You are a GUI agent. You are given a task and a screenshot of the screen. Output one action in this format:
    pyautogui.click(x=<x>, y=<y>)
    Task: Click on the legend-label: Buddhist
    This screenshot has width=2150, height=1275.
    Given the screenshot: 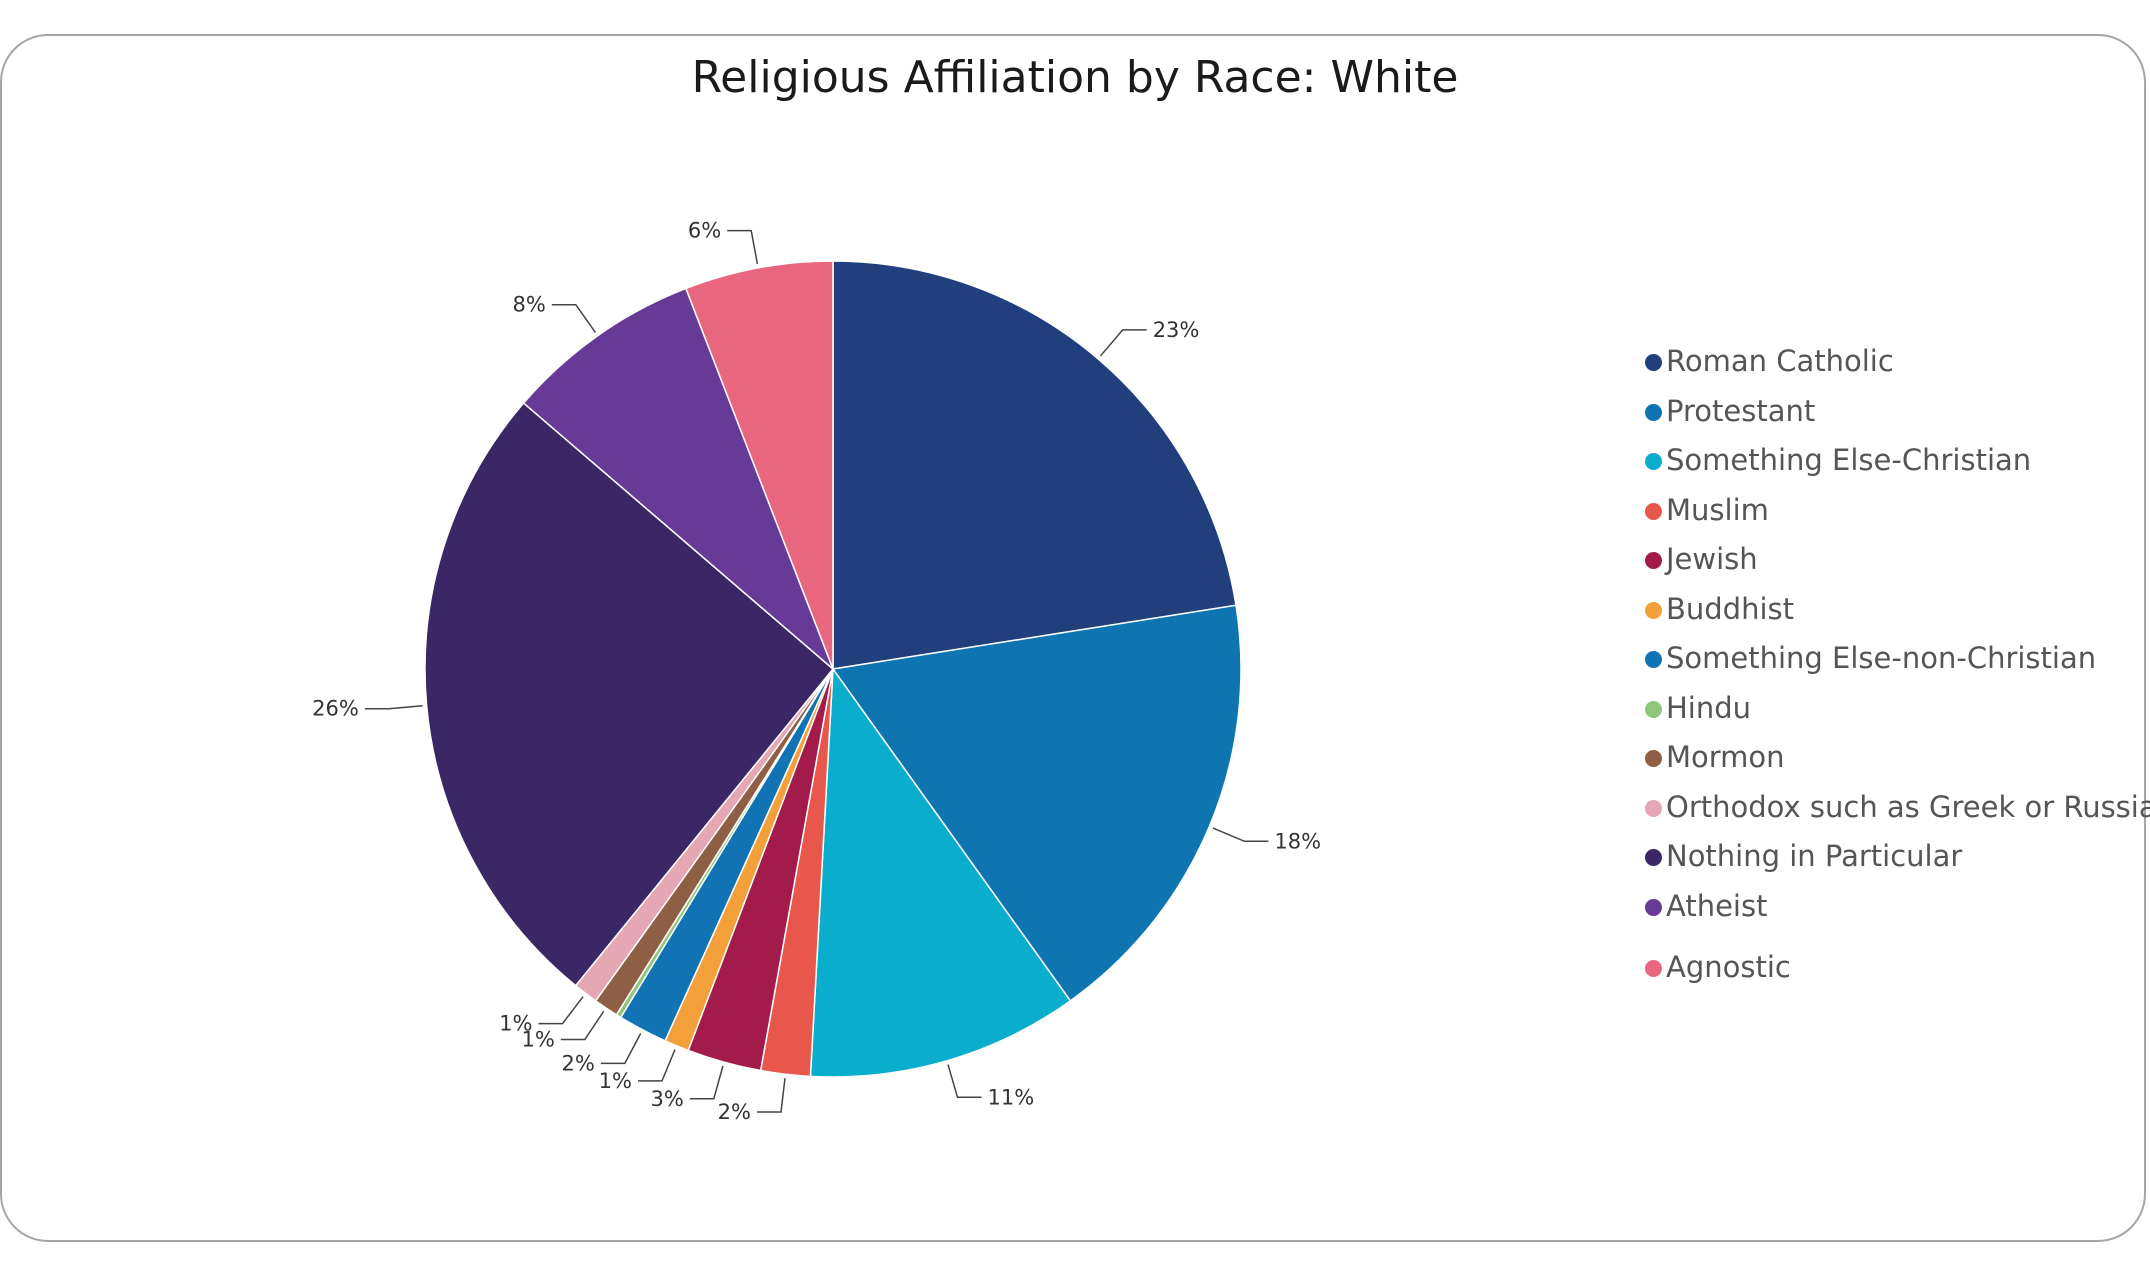 What is the action you would take?
    pyautogui.click(x=1730, y=608)
    